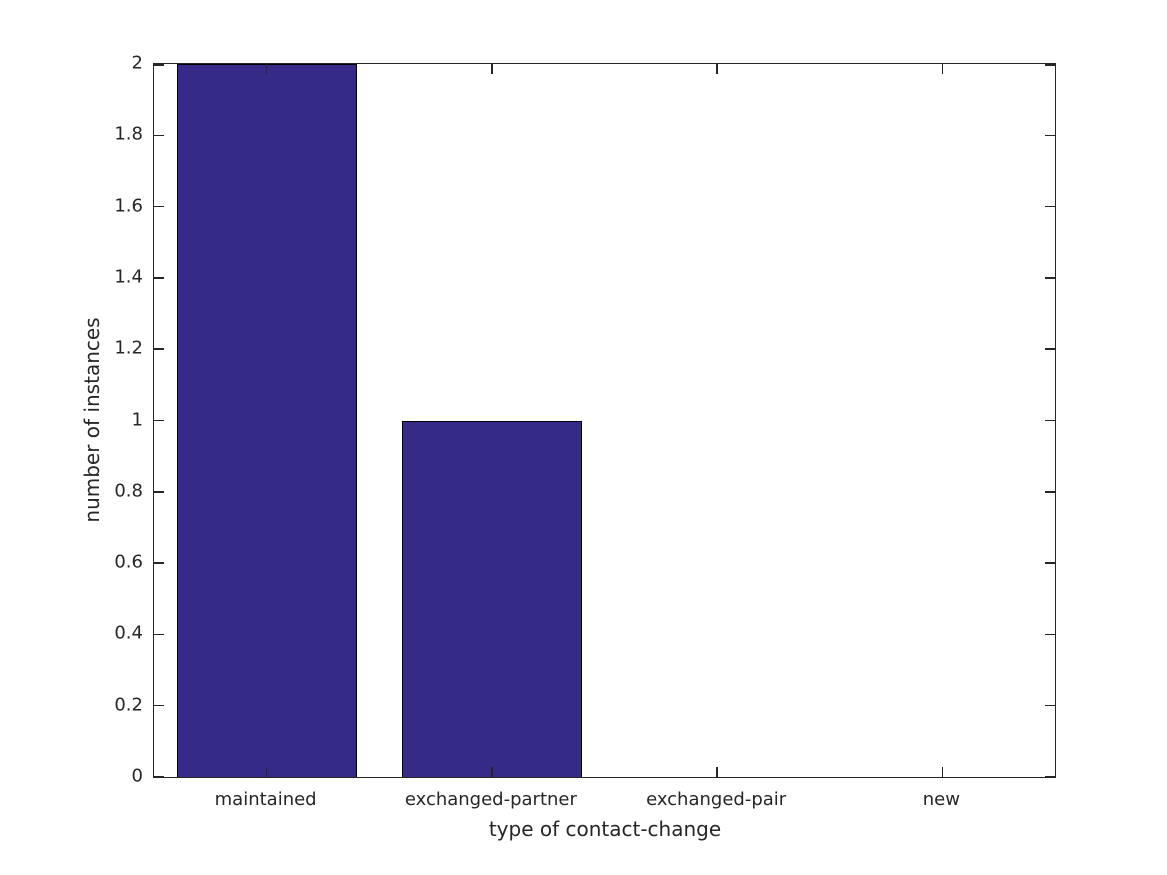 Image resolution: width=1167 pixels, height=875 pixels. What do you see at coordinates (128, 134) in the screenshot?
I see `y-tick-label: 1.8` at bounding box center [128, 134].